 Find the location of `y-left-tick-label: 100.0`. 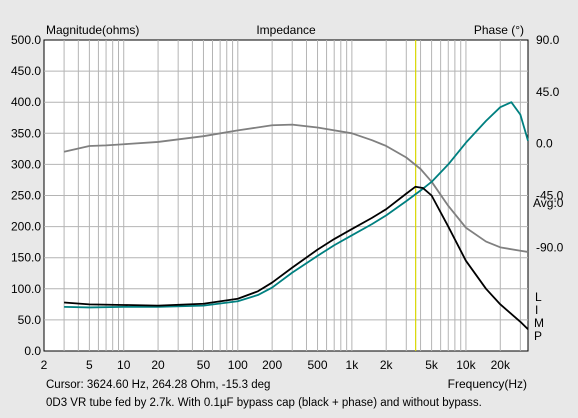

y-left-tick-label: 100.0 is located at coordinates (26, 289).